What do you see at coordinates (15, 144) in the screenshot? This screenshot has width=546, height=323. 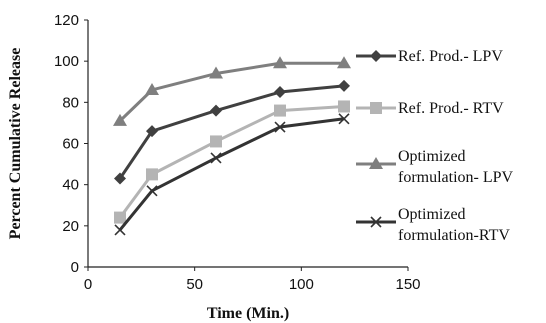 I see `y-axis-title: Percent Cumulative Release` at bounding box center [15, 144].